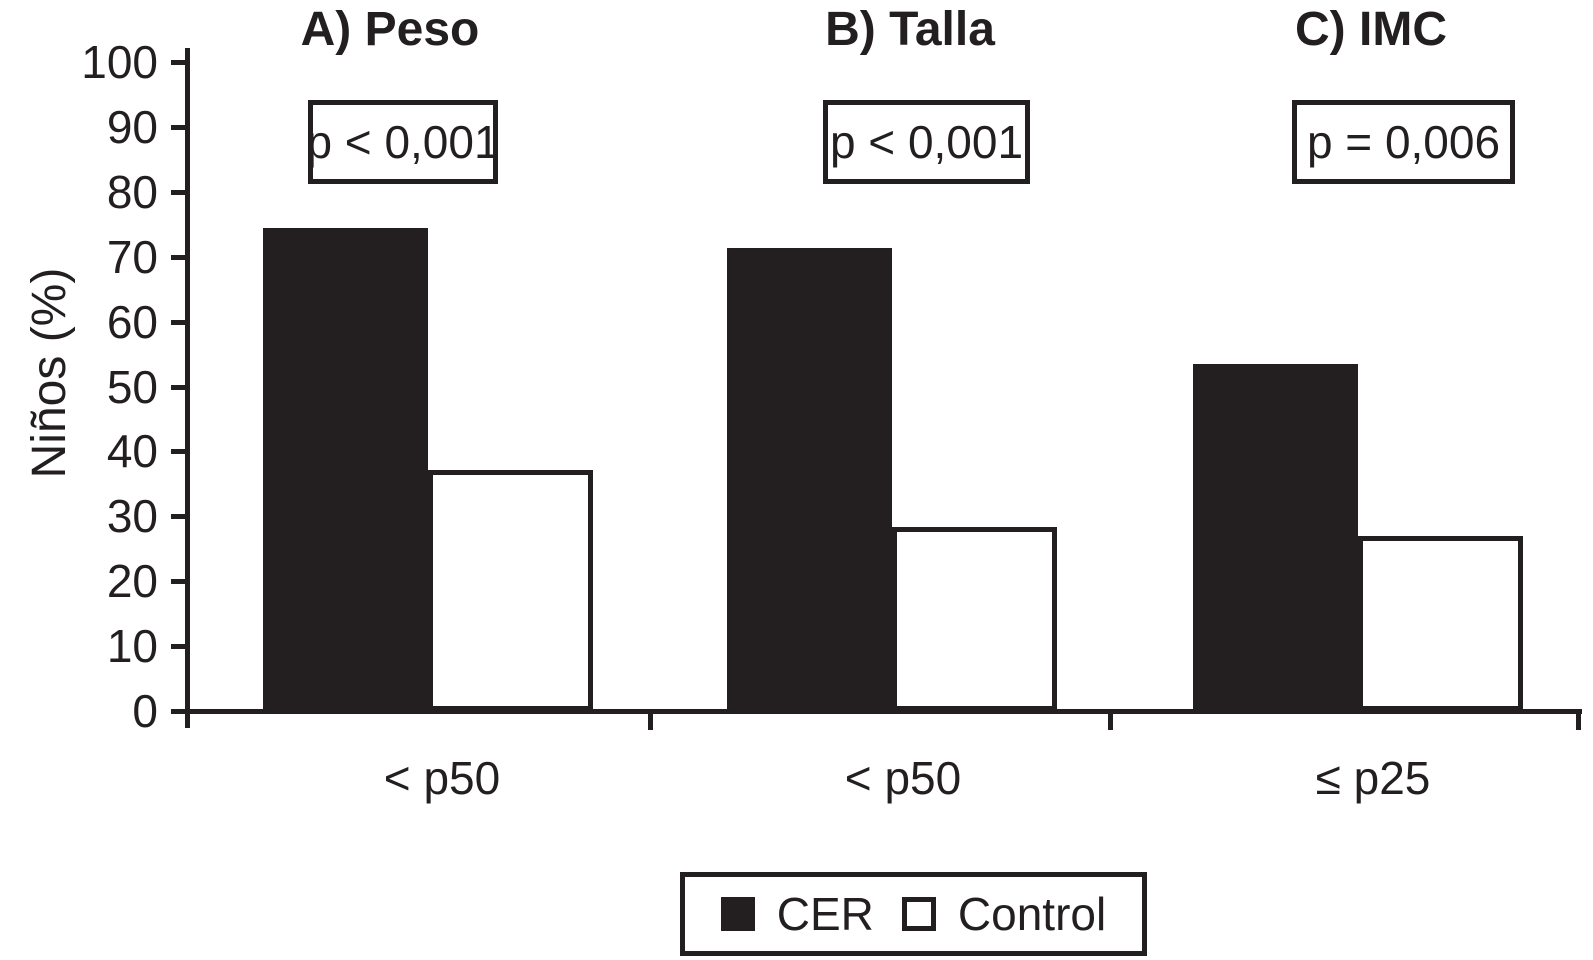 The height and width of the screenshot is (960, 1593). I want to click on y-tick-label: 80, so click(132, 191).